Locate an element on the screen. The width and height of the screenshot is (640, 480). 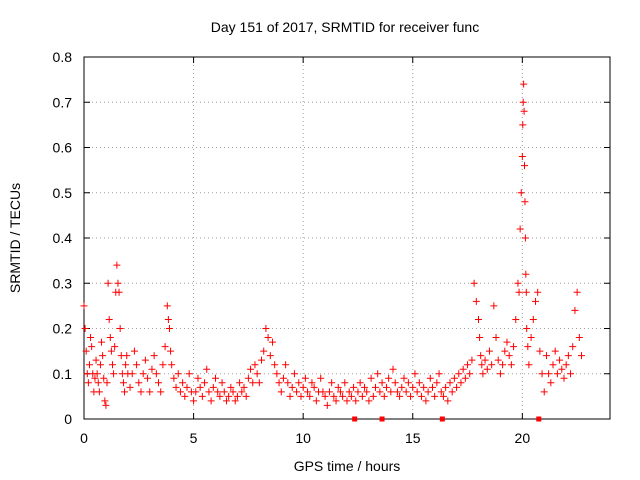
x-tick-label: 20 is located at coordinates (523, 438).